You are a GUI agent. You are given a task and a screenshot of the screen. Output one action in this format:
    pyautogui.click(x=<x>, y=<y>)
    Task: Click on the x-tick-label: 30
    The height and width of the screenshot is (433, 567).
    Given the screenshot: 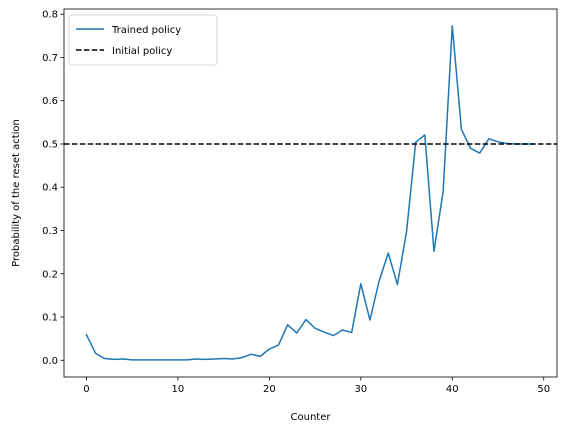 What is the action you would take?
    pyautogui.click(x=360, y=389)
    